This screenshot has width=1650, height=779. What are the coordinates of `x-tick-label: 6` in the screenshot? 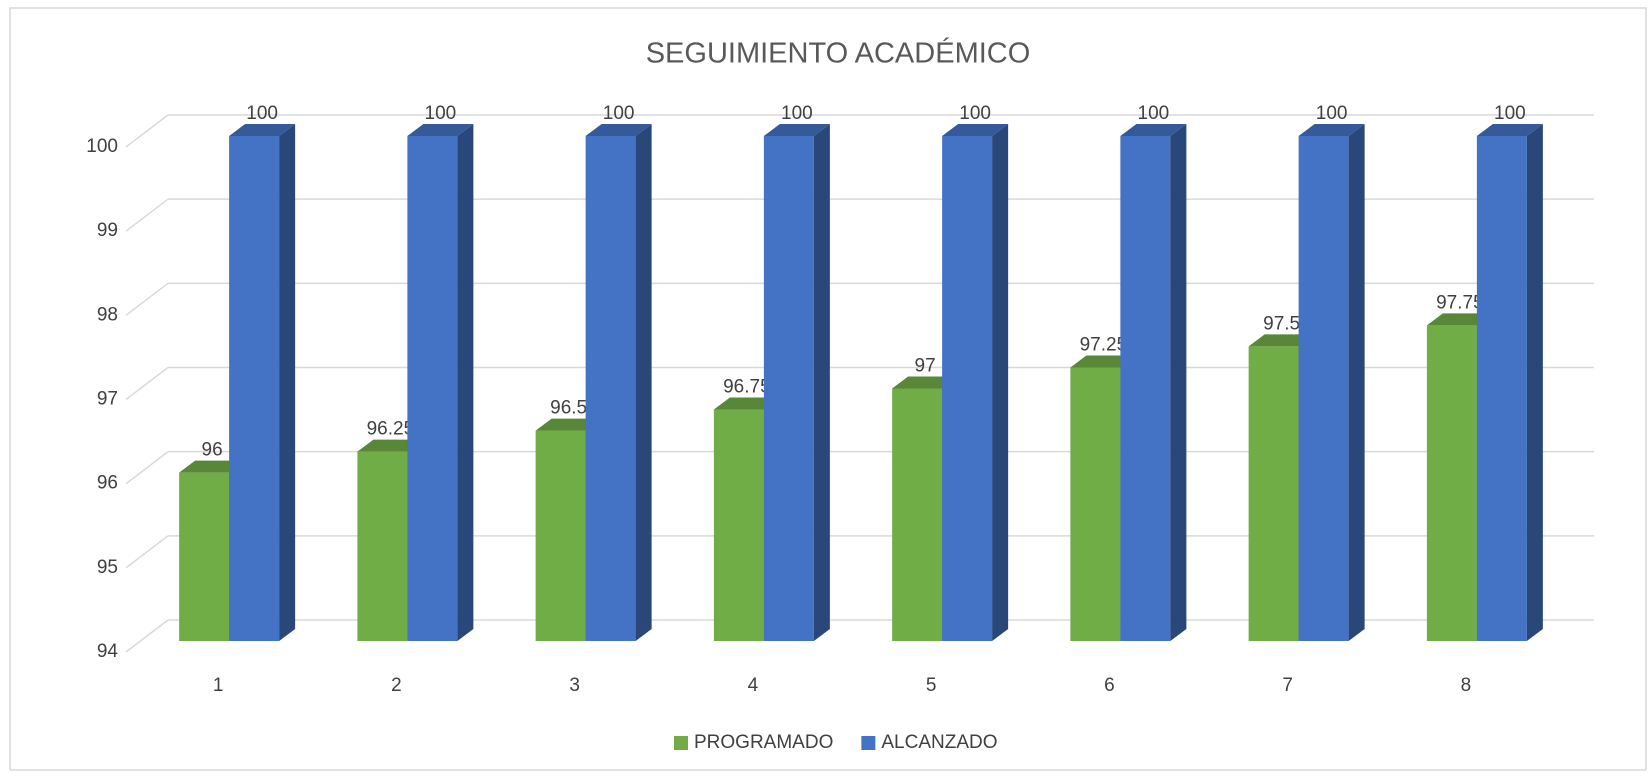 It's located at (1109, 685).